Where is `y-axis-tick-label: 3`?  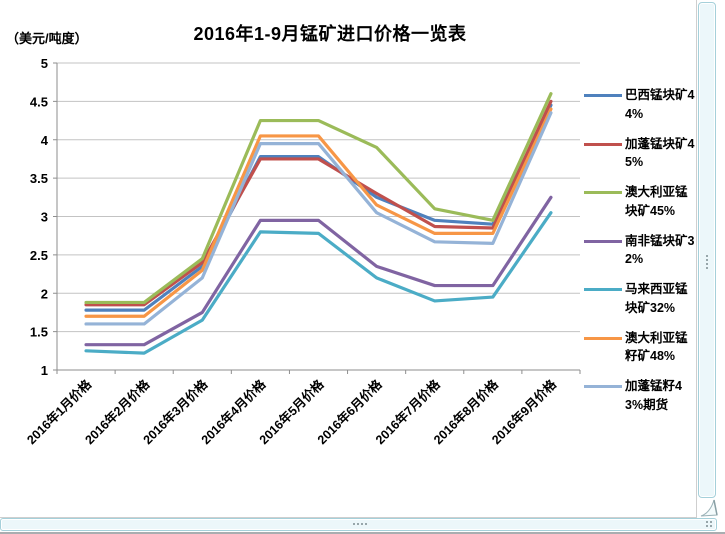
y-axis-tick-label: 3 is located at coordinates (44, 217).